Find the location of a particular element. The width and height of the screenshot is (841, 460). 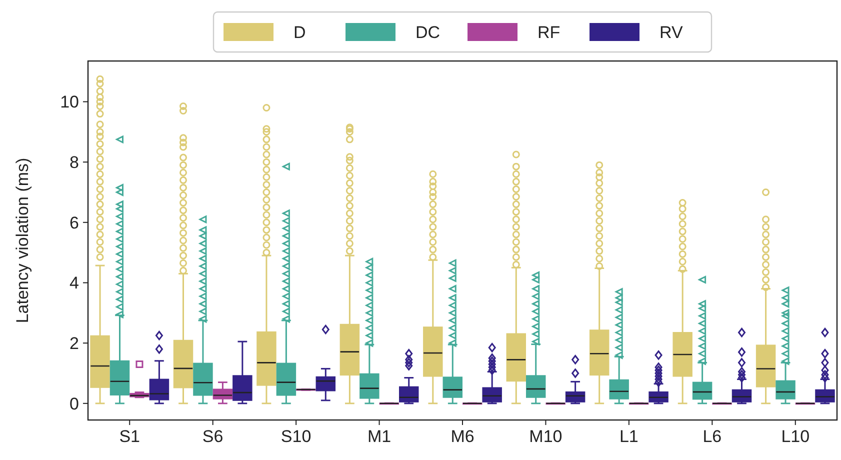

y-tick-label: 0 is located at coordinates (74, 404).